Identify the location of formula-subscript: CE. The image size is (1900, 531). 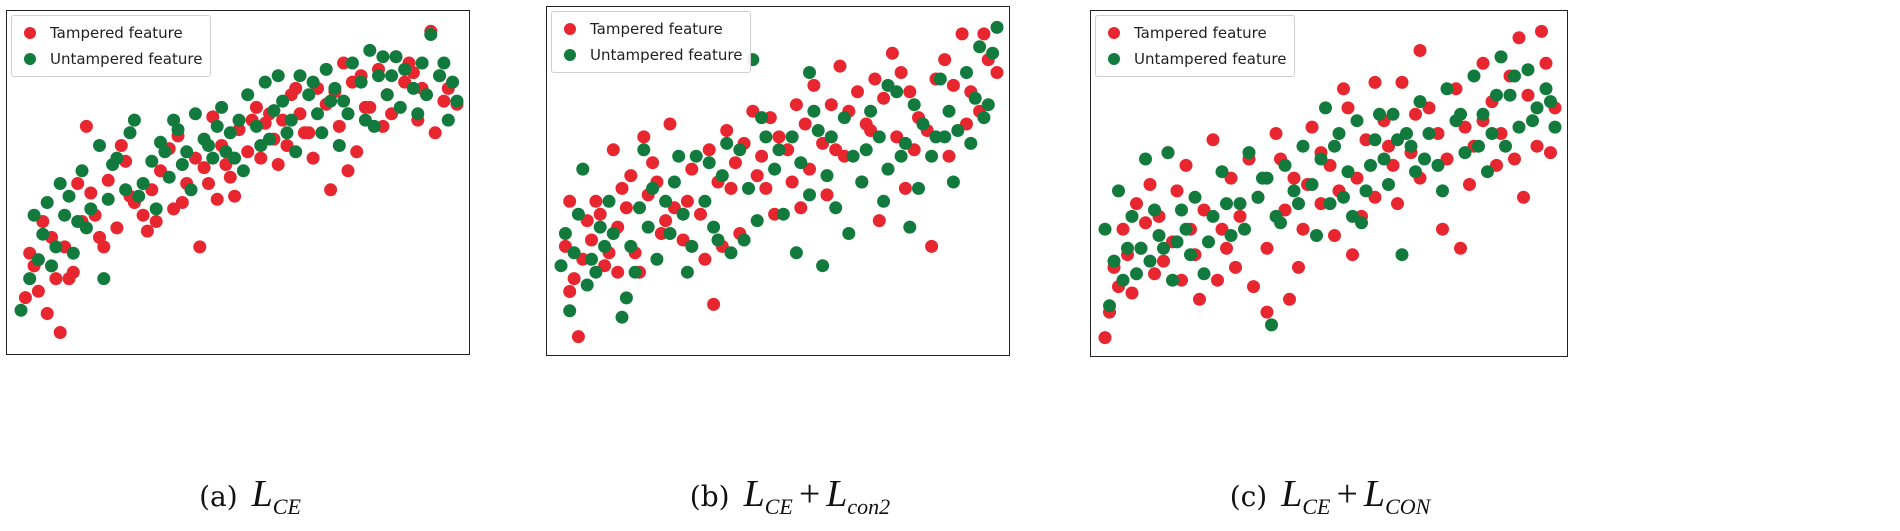
(778, 506).